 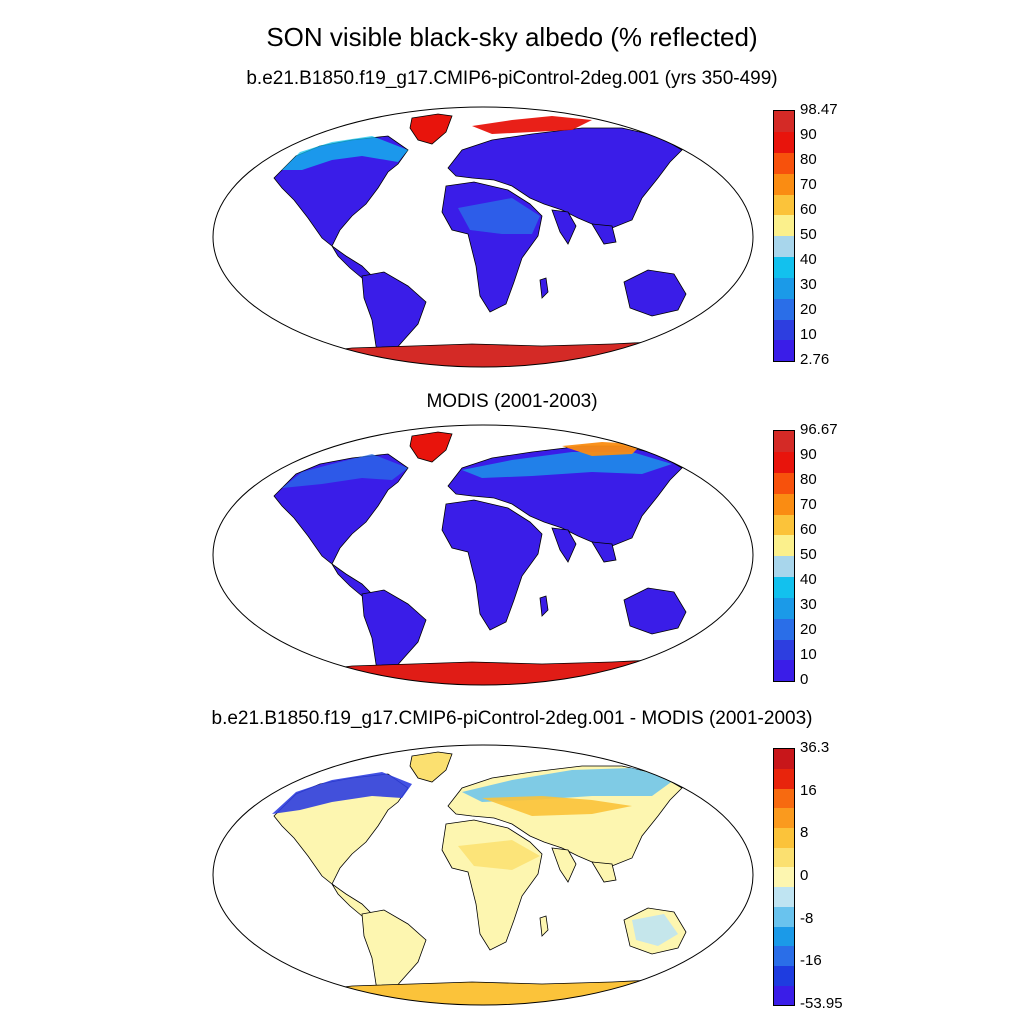 I want to click on map-panel-model, so click(x=483, y=237).